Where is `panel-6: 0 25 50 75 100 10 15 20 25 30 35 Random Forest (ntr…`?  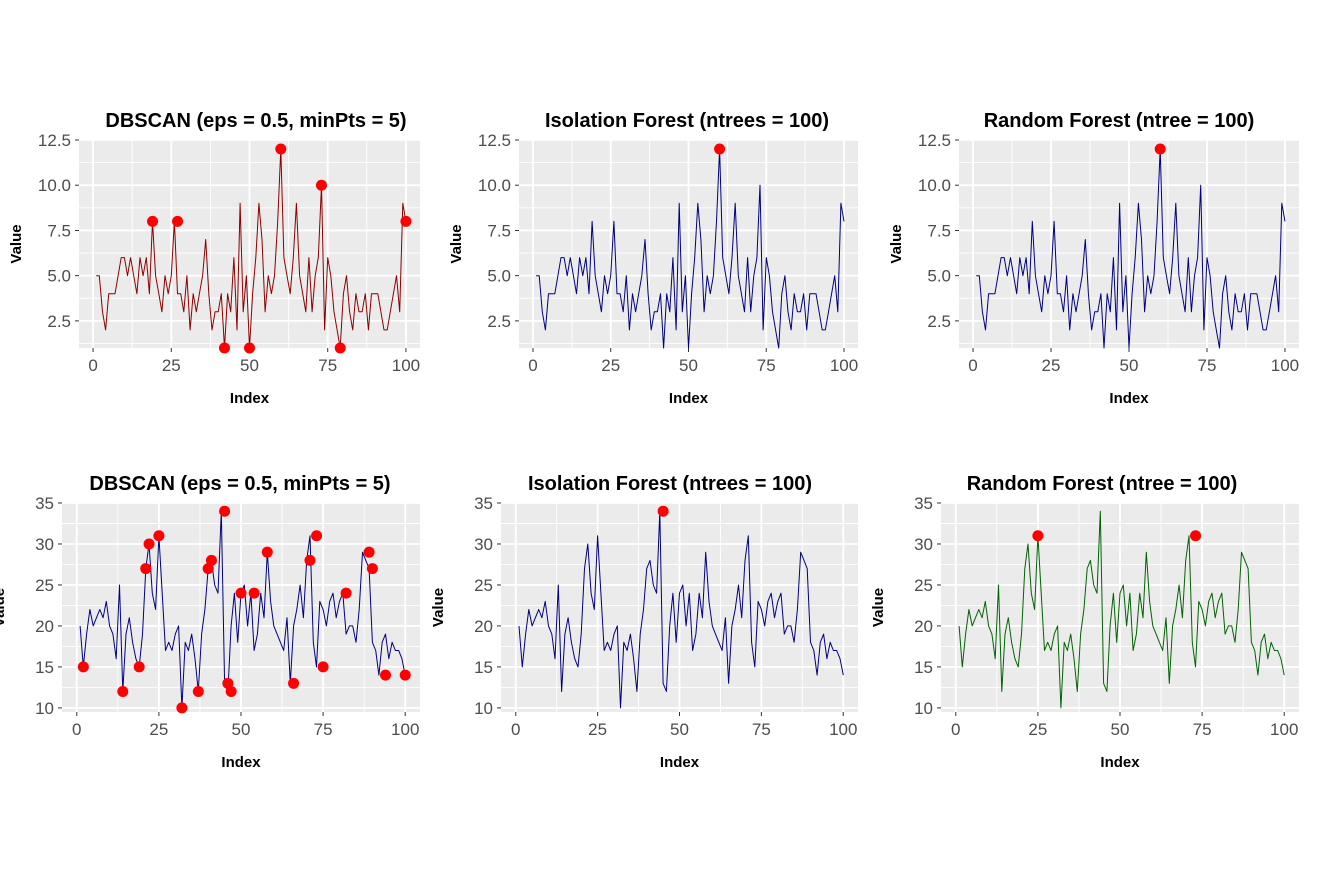
panel-6: 0 25 50 75 100 10 15 20 25 30 35 Random Forest (ntr… is located at coordinates (1084, 622).